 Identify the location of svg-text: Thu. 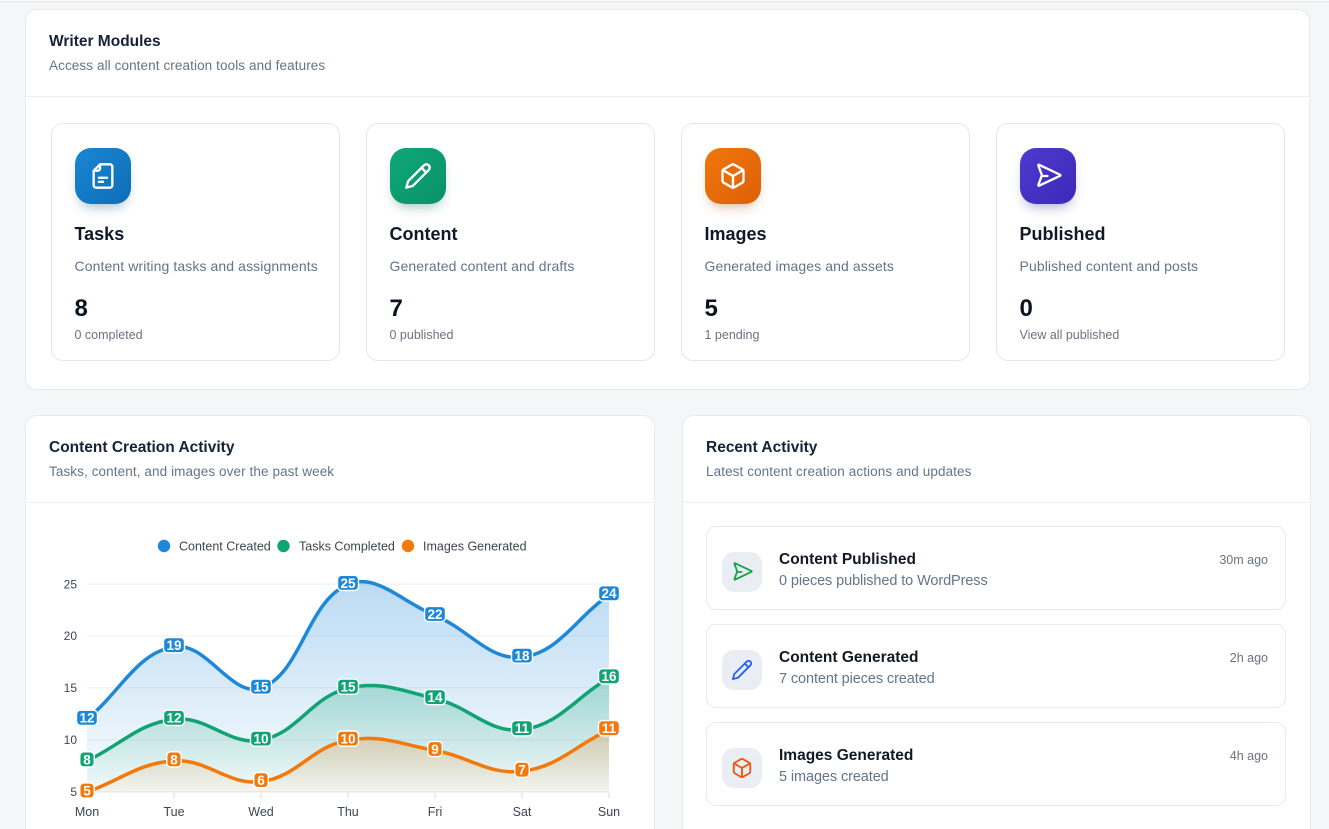
(348, 812).